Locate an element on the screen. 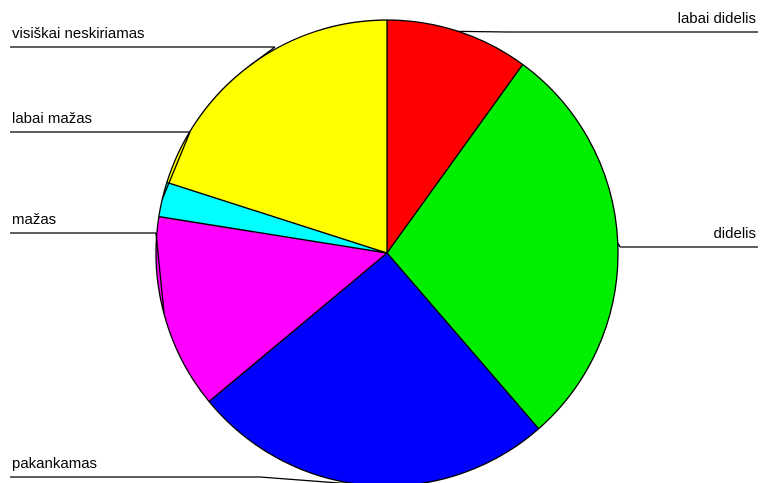 This screenshot has height=483, width=766. slice-label-visiskai-neskiriamas: visiškai neskiriamas is located at coordinates (78, 33).